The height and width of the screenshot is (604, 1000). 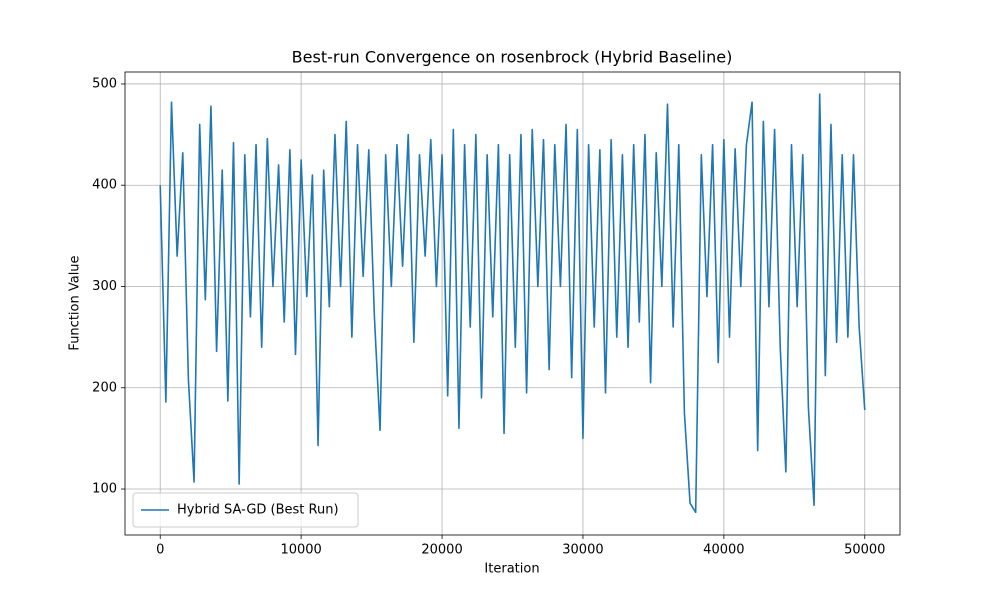 What do you see at coordinates (75, 302) in the screenshot?
I see `y-axis-label: Function Value` at bounding box center [75, 302].